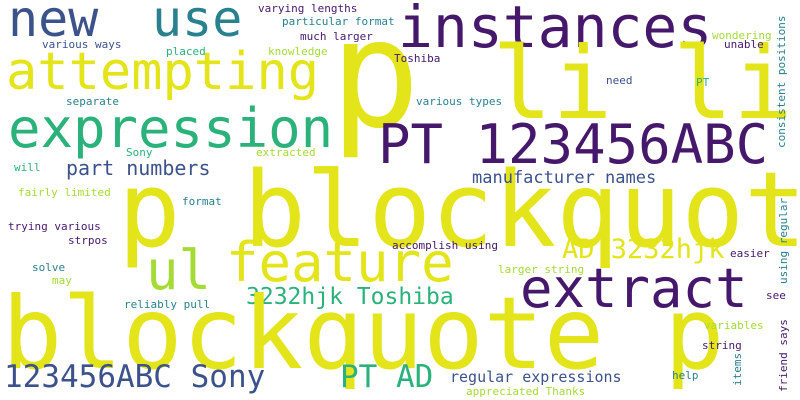 The width and height of the screenshot is (800, 400). Describe the element at coordinates (573, 144) in the screenshot. I see `word-pt-123456abc: PT 123456ABC` at that location.